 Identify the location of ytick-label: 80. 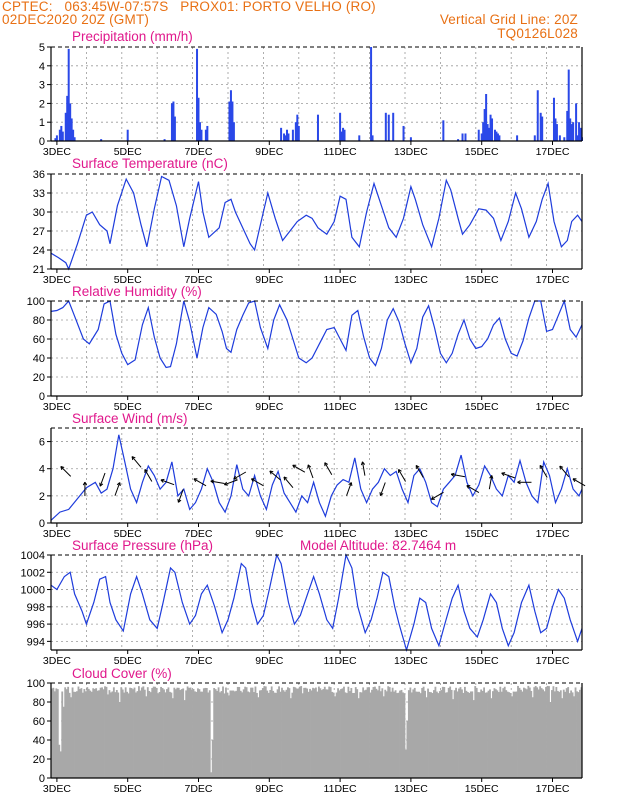
(39, 703).